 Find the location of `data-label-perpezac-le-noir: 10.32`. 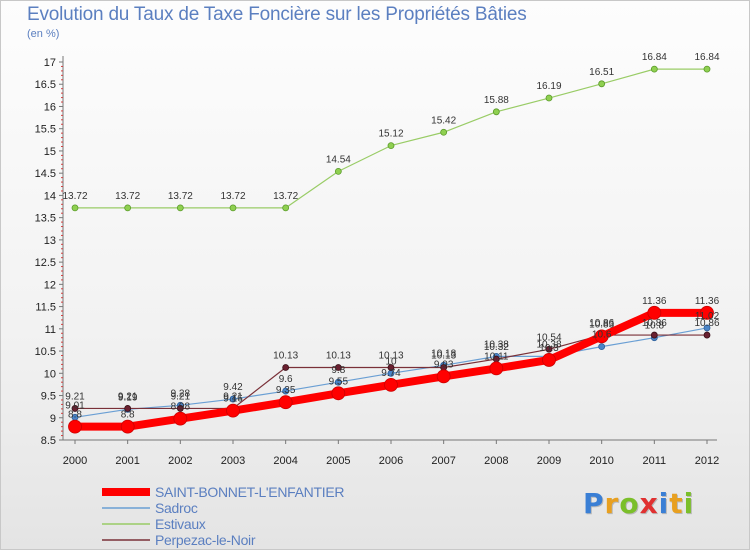

data-label-perpezac-le-noir: 10.32 is located at coordinates (496, 347).